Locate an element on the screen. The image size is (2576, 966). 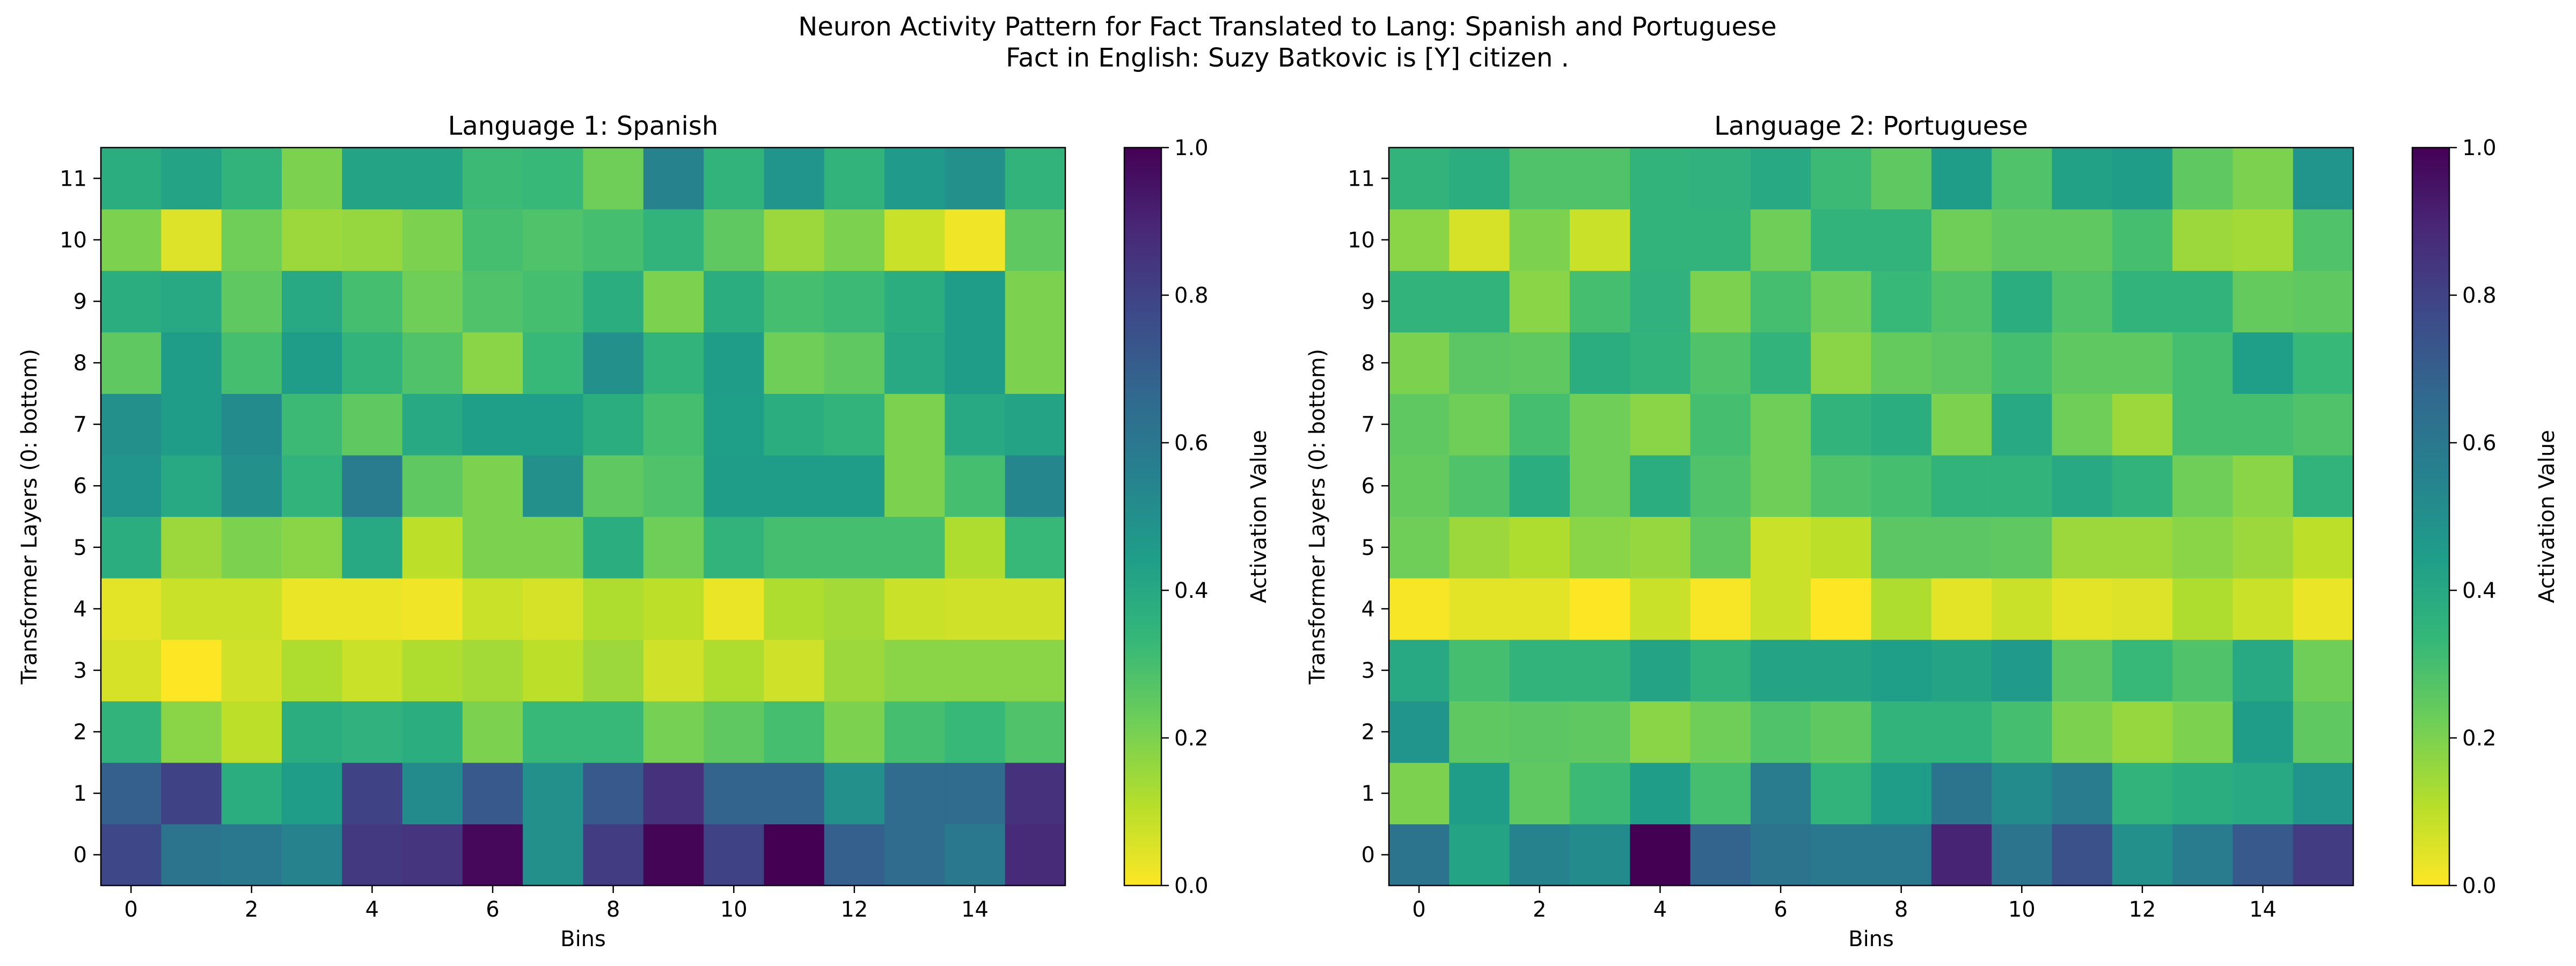
x-tick-label: 6 is located at coordinates (492, 909).